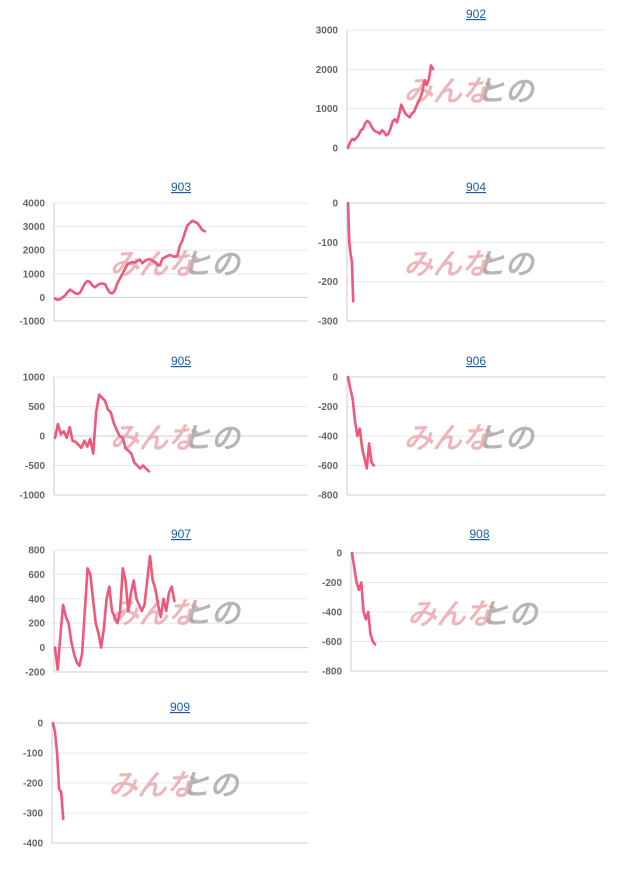  What do you see at coordinates (180, 707) in the screenshot?
I see `chart-title-link: 909` at bounding box center [180, 707].